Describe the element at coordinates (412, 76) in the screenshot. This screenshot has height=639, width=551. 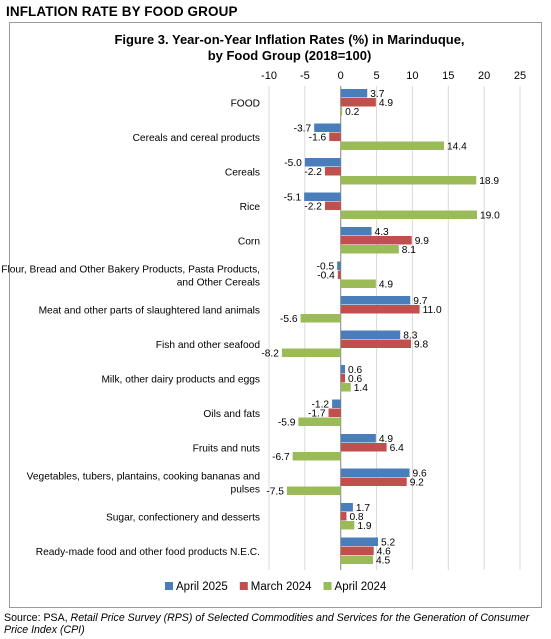
I see `x-tick-label: 10` at that location.